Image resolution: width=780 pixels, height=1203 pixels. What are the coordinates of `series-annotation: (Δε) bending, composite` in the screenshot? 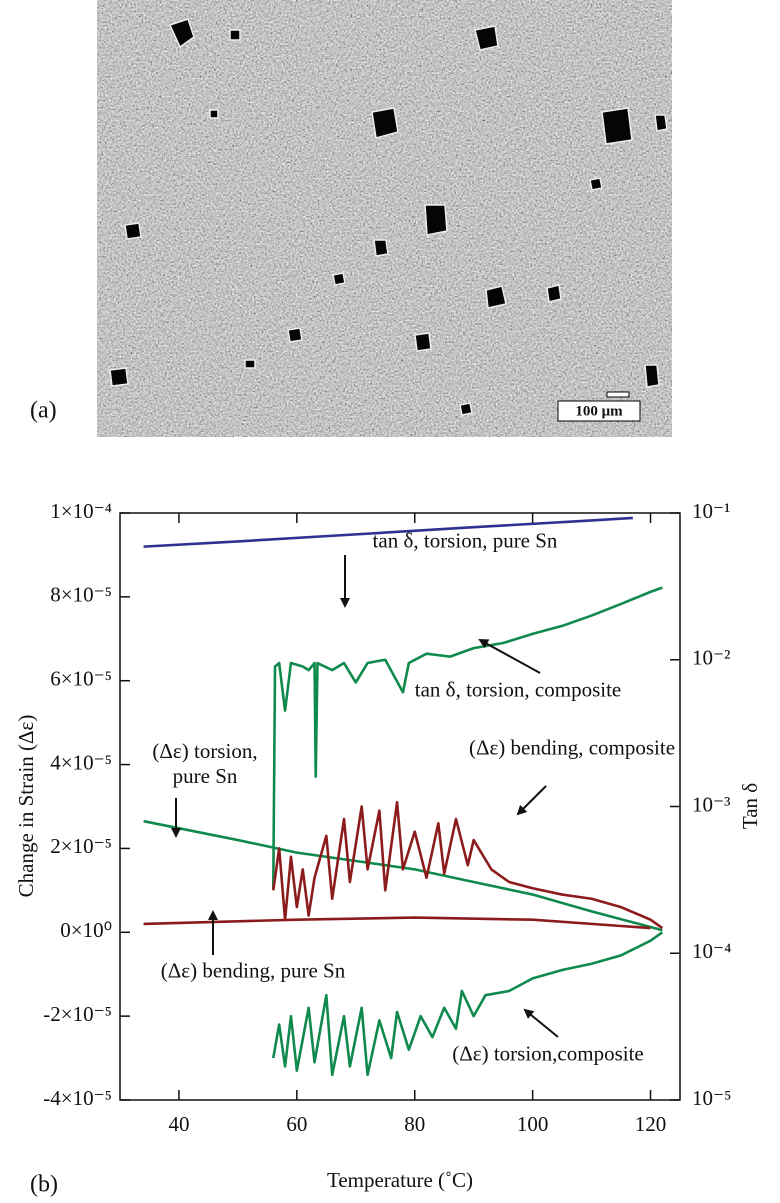 It's located at (572, 747).